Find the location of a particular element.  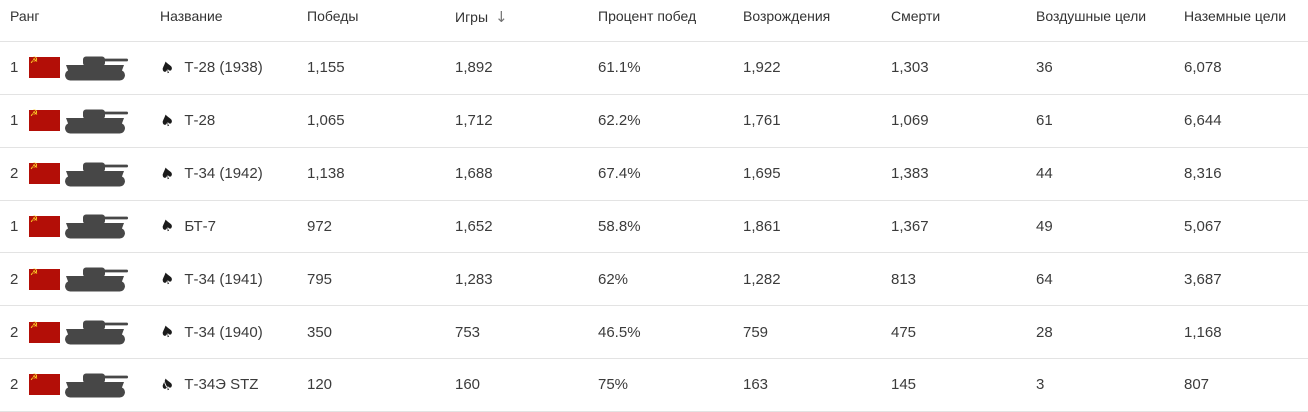

deaths-value: 1,367 is located at coordinates (910, 226).